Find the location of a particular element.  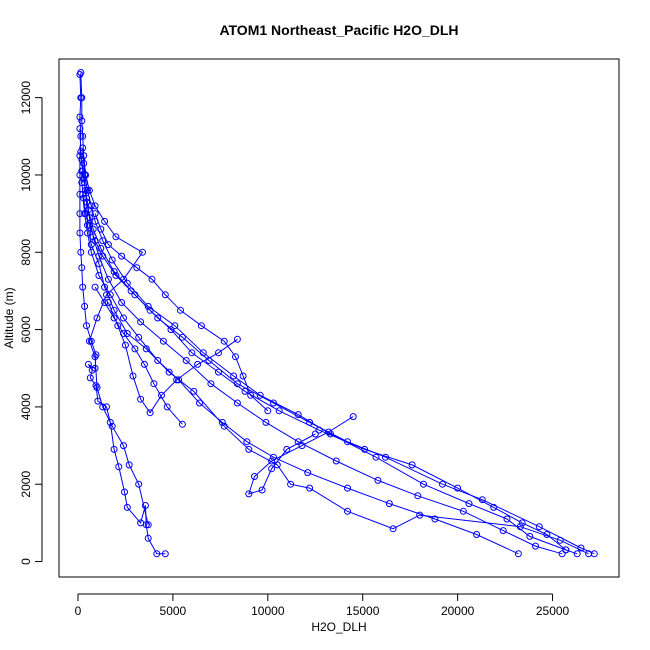

x-tick-label: 0 is located at coordinates (78, 611).